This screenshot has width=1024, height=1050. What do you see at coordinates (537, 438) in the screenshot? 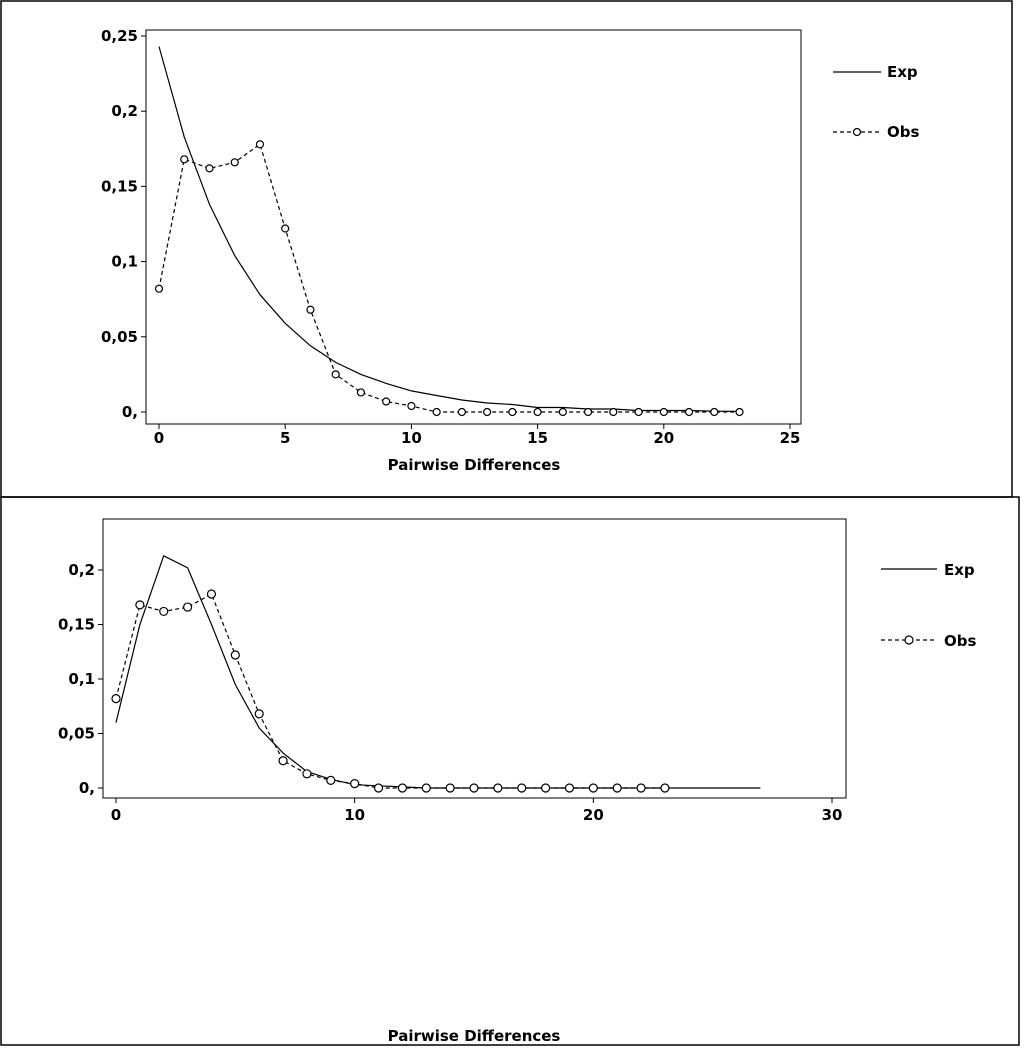
I see `top-x-tick-label: 15` at bounding box center [537, 438].